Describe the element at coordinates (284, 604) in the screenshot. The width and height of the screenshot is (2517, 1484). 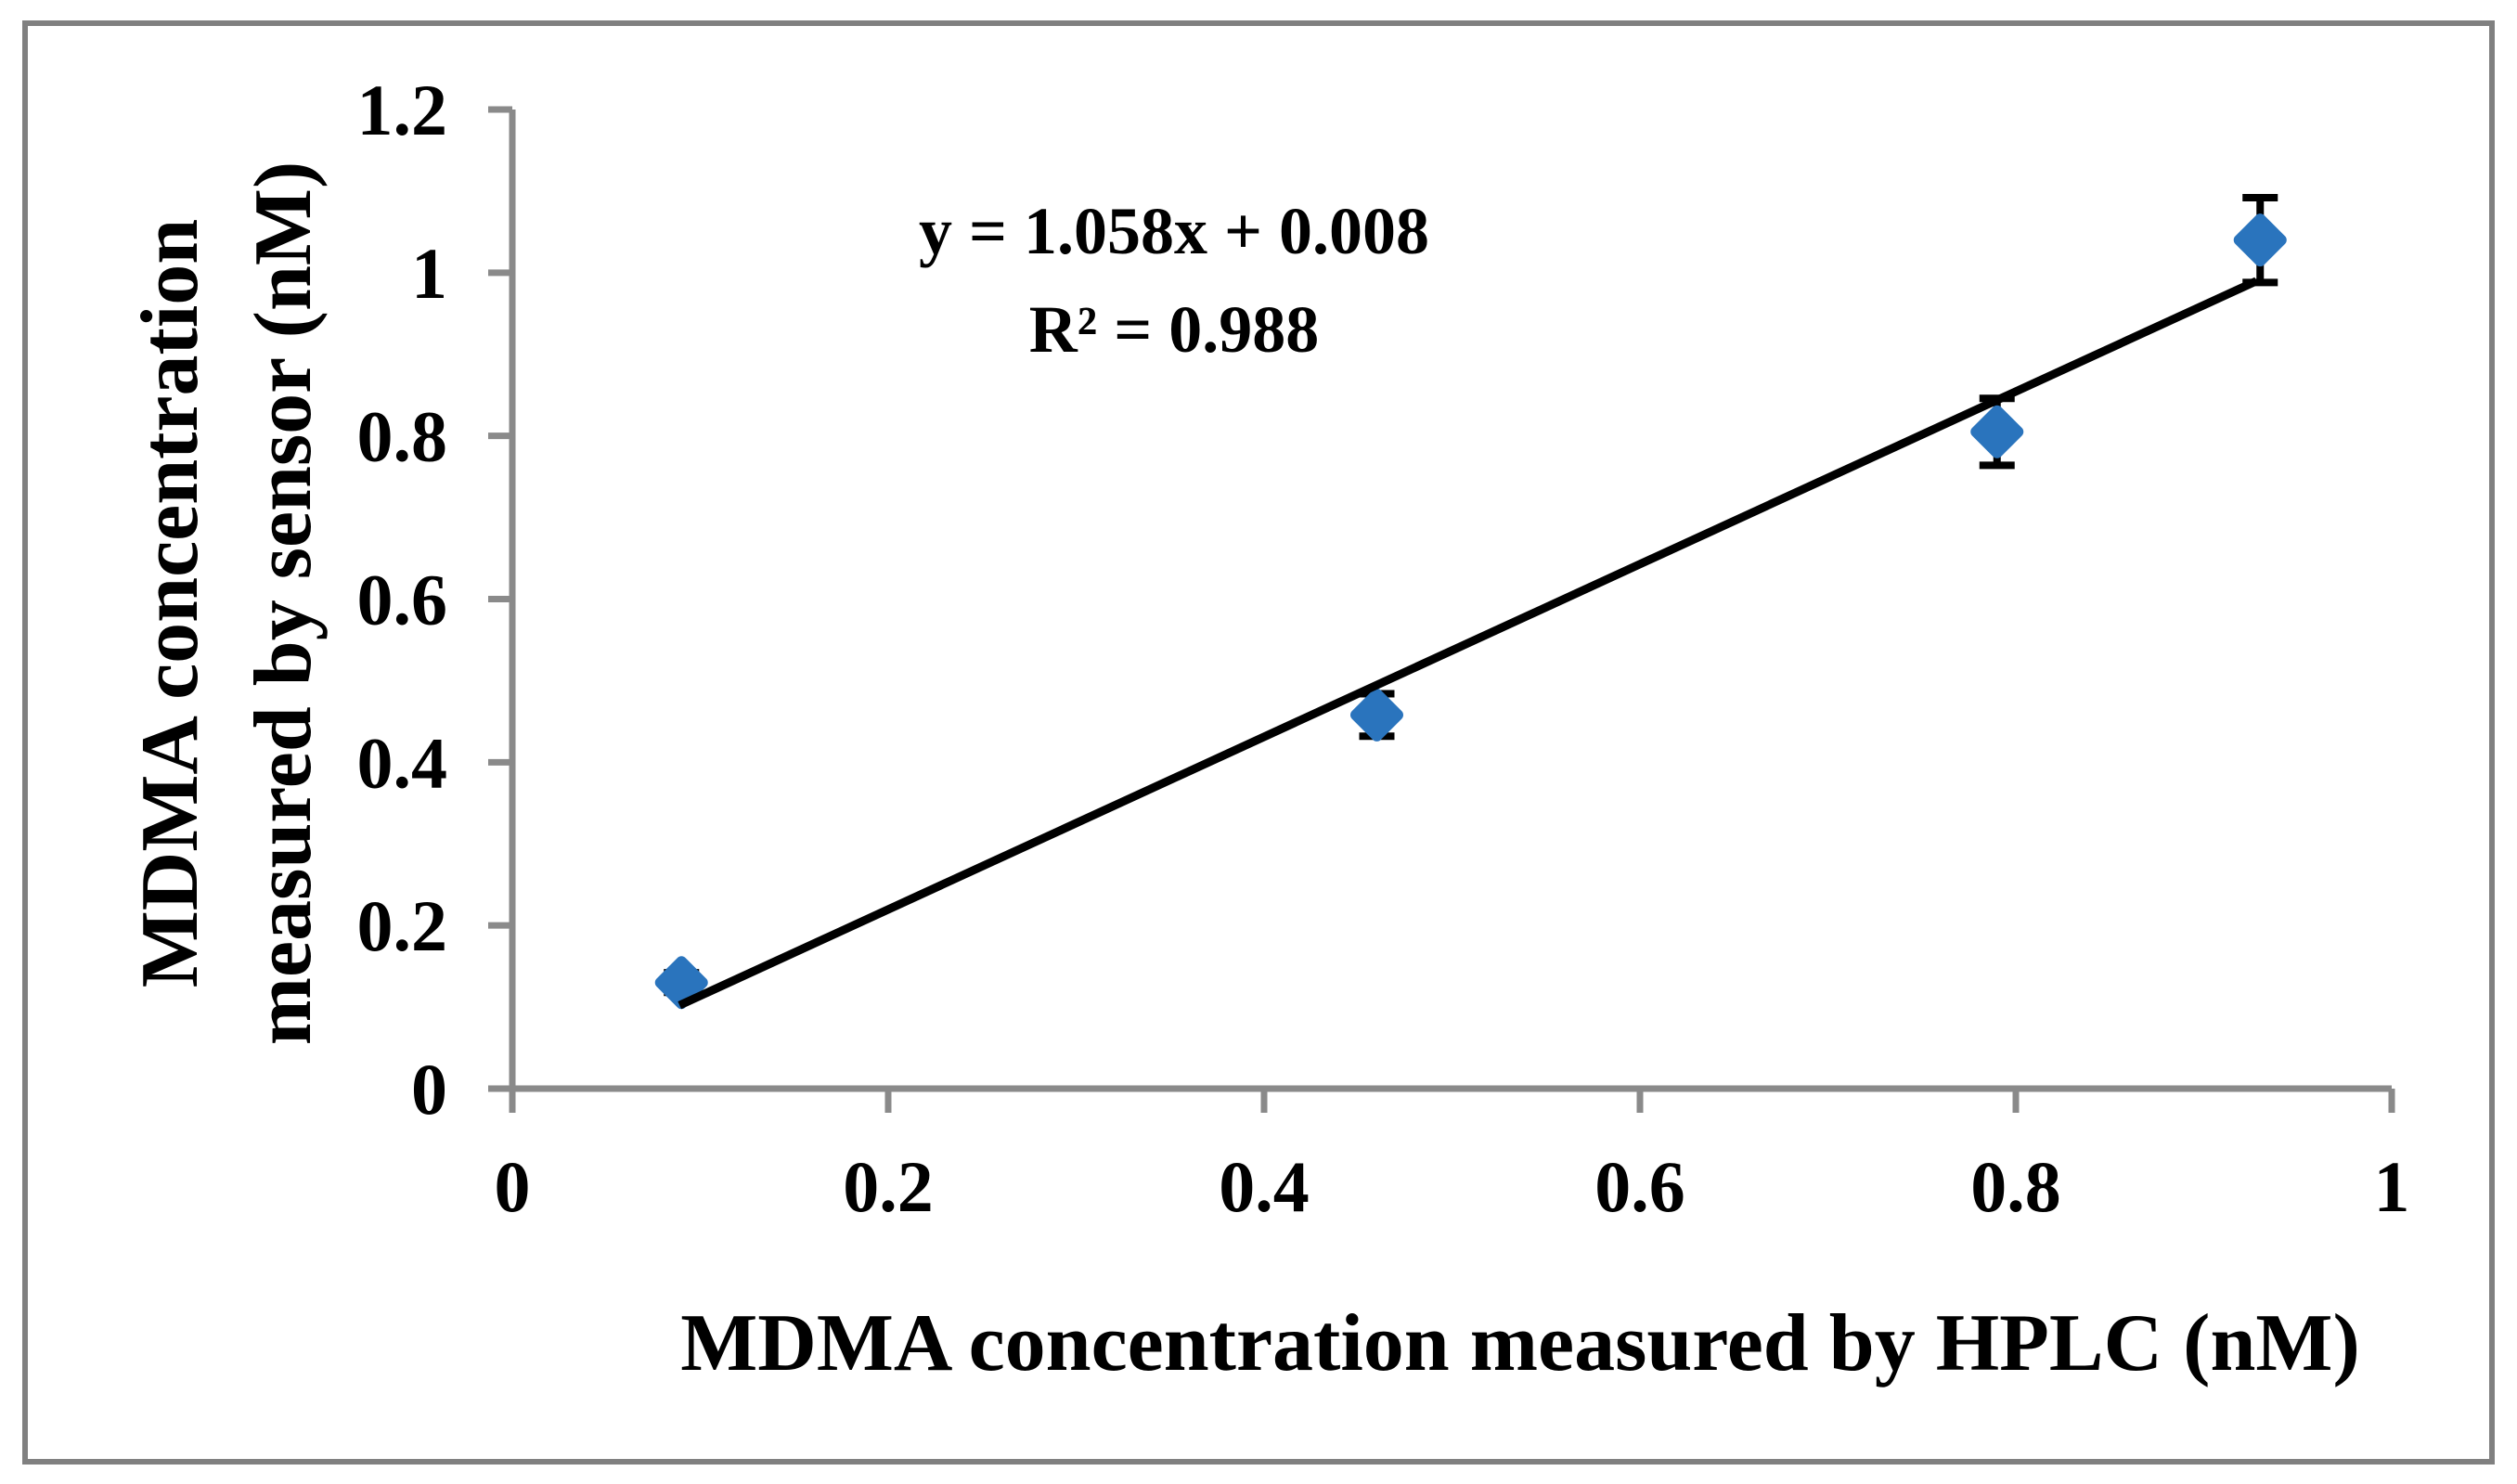
I see `y-axis-title-line2: measured by sensor (nM)` at that location.